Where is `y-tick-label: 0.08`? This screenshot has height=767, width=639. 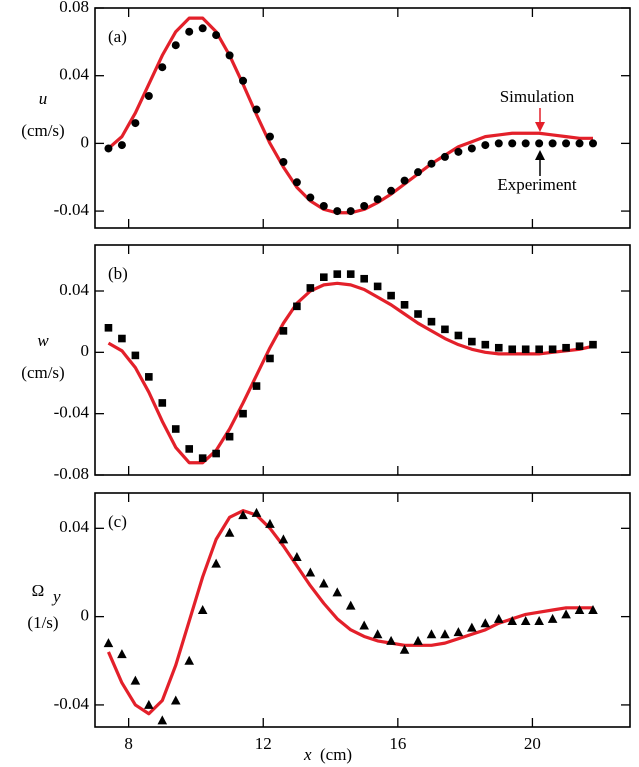 y-tick-label: 0.08 is located at coordinates (74, 8).